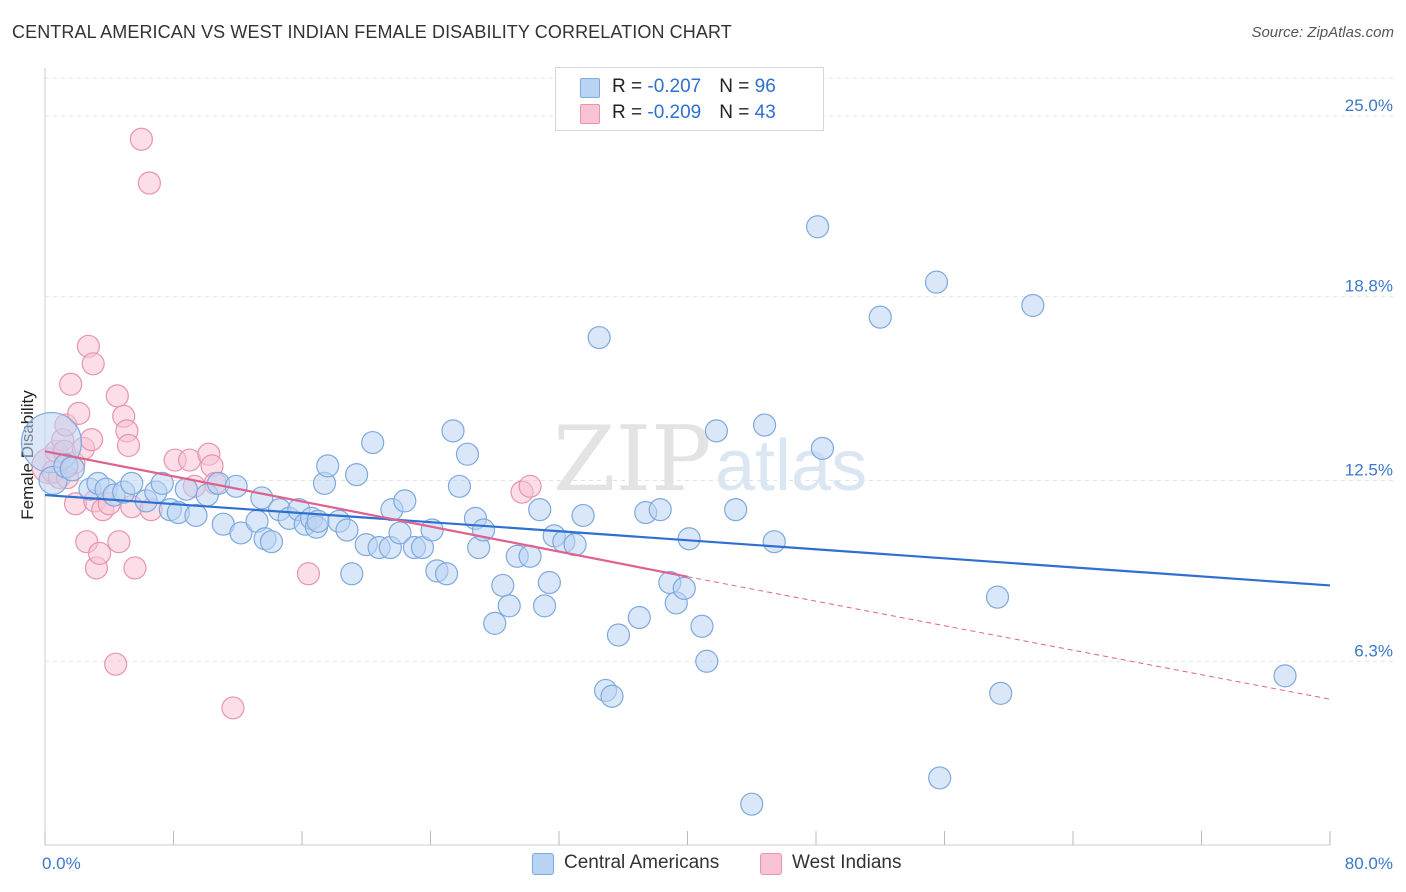 The image size is (1406, 892). What do you see at coordinates (543, 864) in the screenshot?
I see `bottom-legend-swatch-blue` at bounding box center [543, 864].